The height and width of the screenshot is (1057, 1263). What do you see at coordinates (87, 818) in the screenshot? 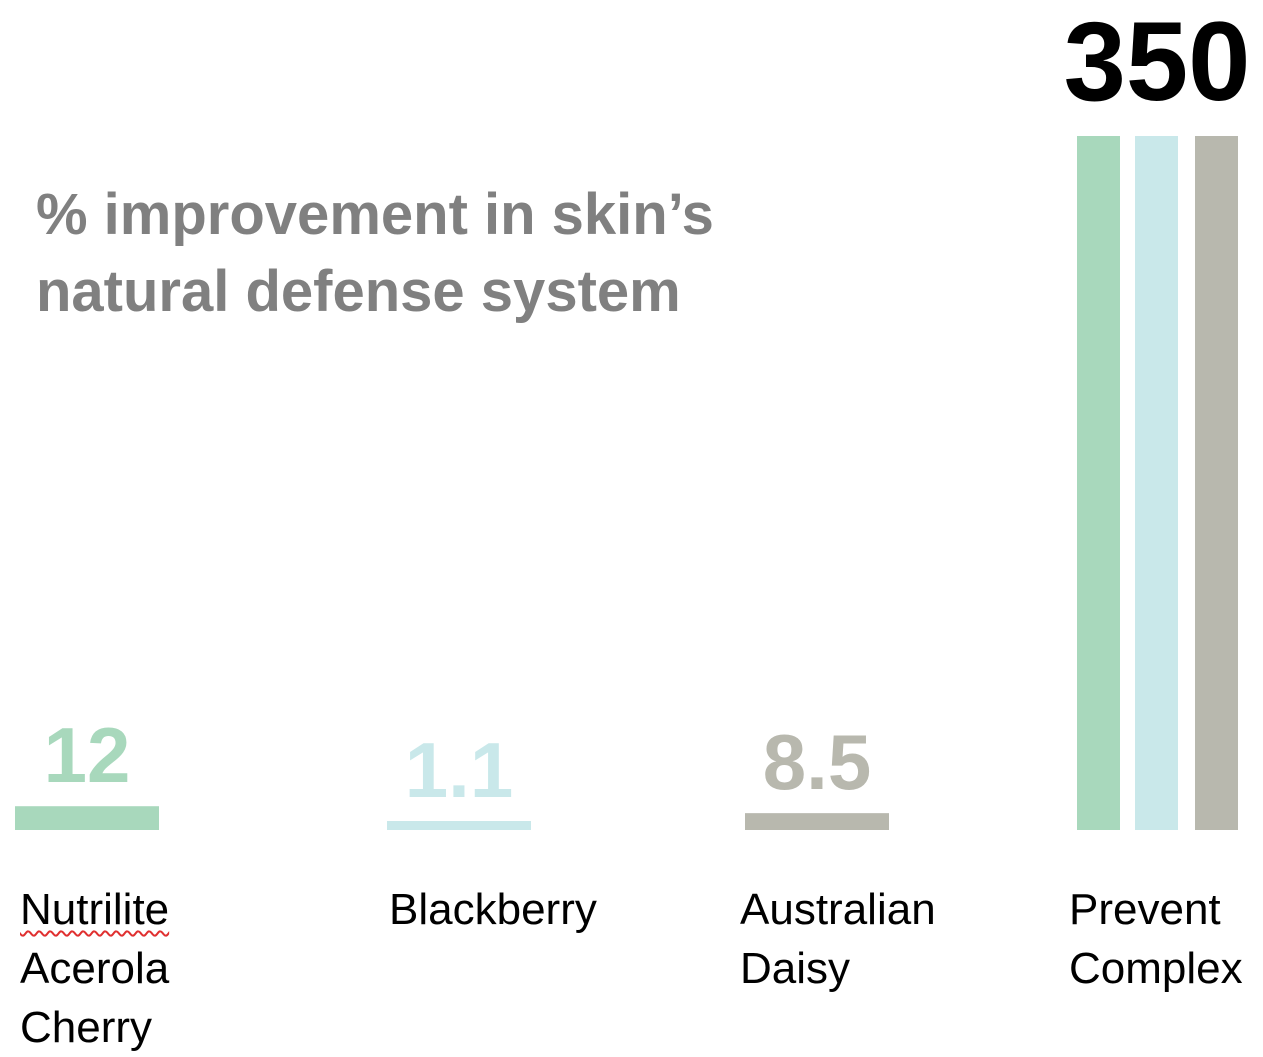
I see `bar-nutrilite-acerola-cherry` at bounding box center [87, 818].